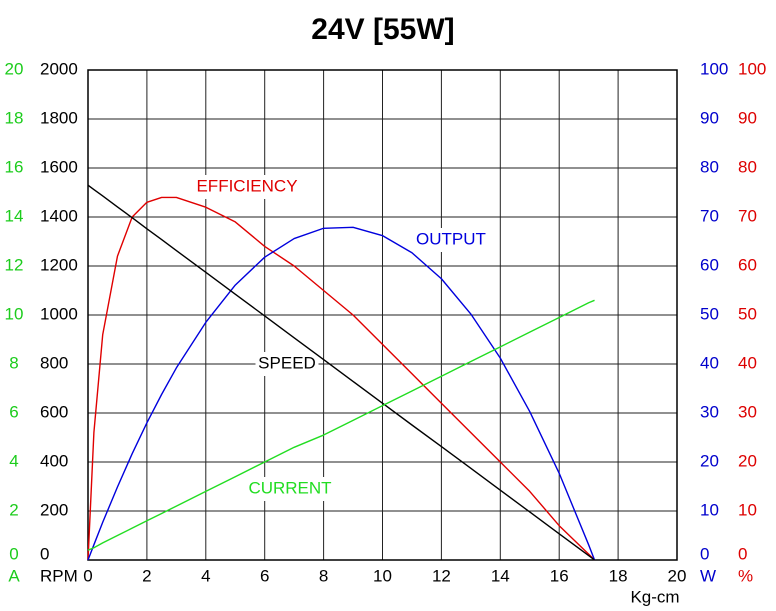 The height and width of the screenshot is (611, 776). Describe the element at coordinates (59, 313) in the screenshot. I see `y-tick-label: 1000` at that location.